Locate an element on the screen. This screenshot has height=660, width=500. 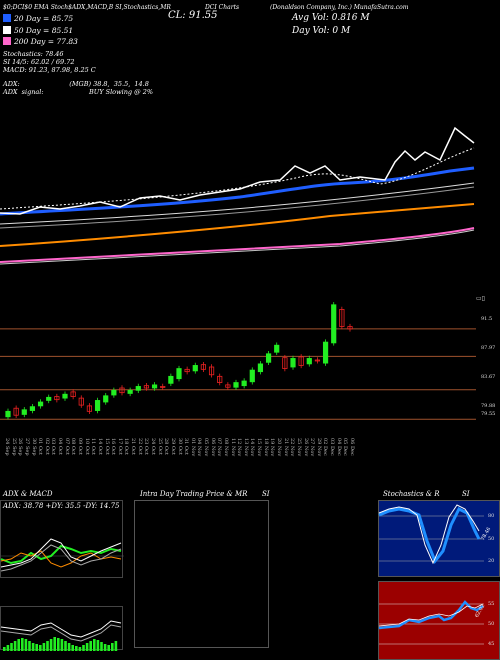
date-label: 19 Nov is located at coordinates (272, 447).